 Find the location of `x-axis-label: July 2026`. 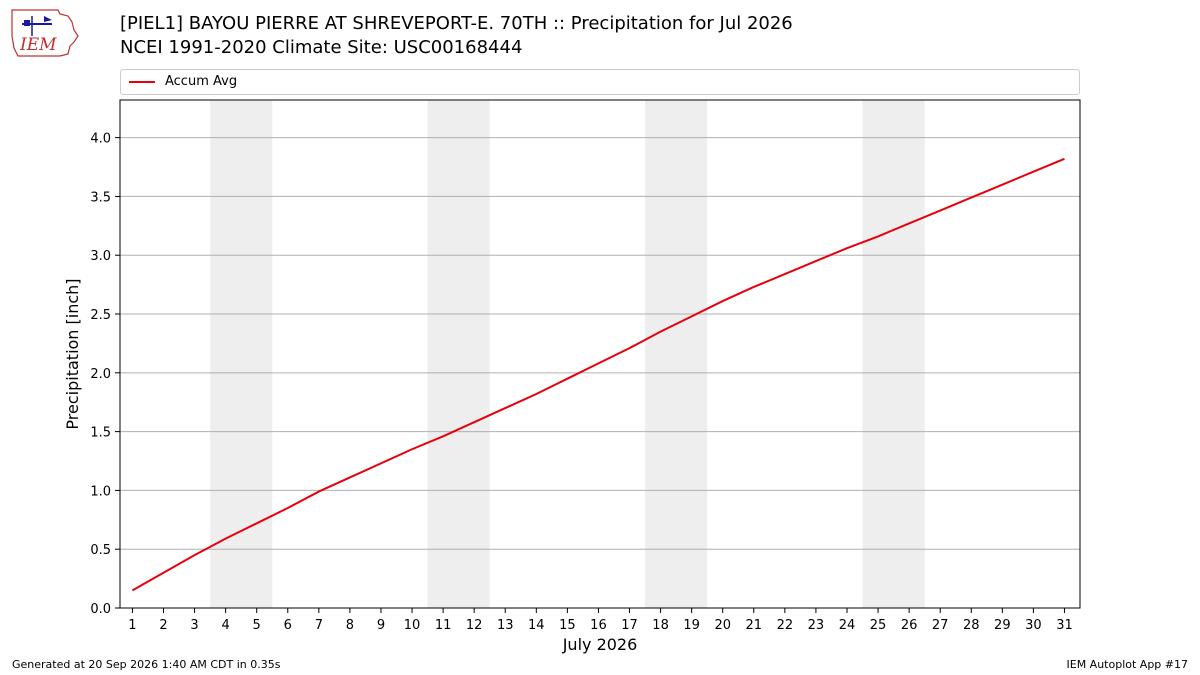

x-axis-label: July 2026 is located at coordinates (600, 644).